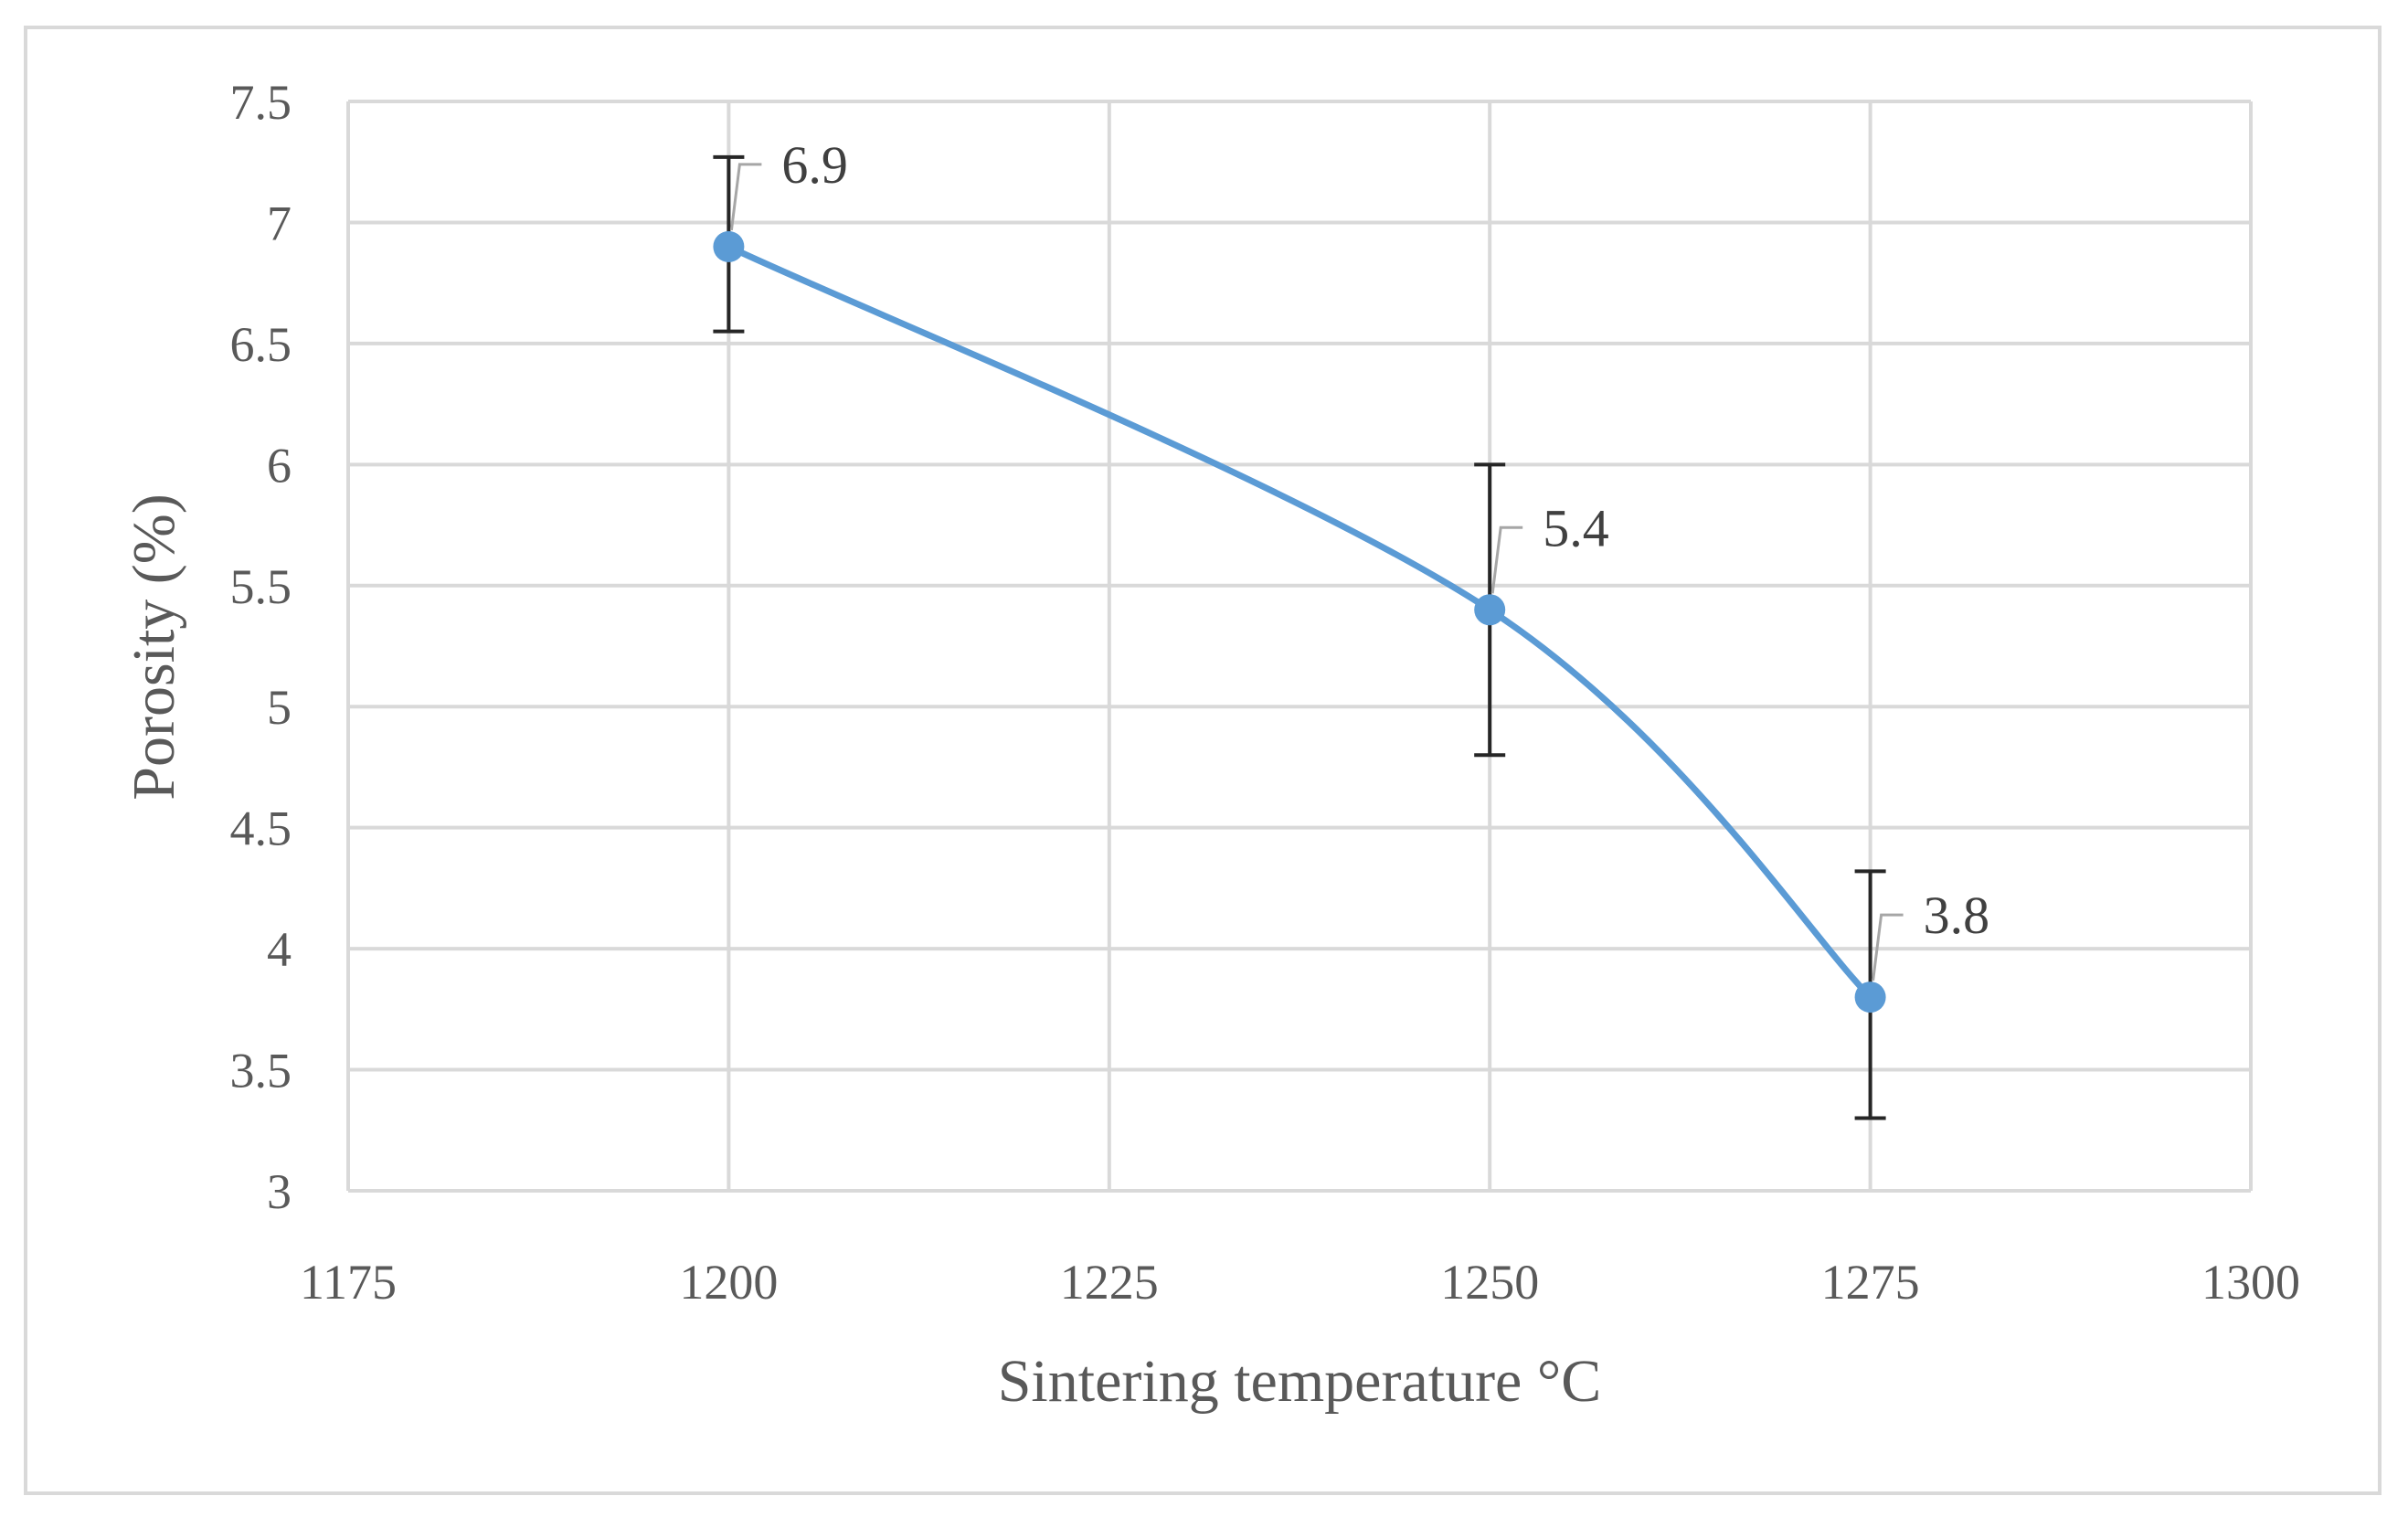 The width and height of the screenshot is (2408, 1528). What do you see at coordinates (2251, 1282) in the screenshot?
I see `x-tick-label: 1300` at bounding box center [2251, 1282].